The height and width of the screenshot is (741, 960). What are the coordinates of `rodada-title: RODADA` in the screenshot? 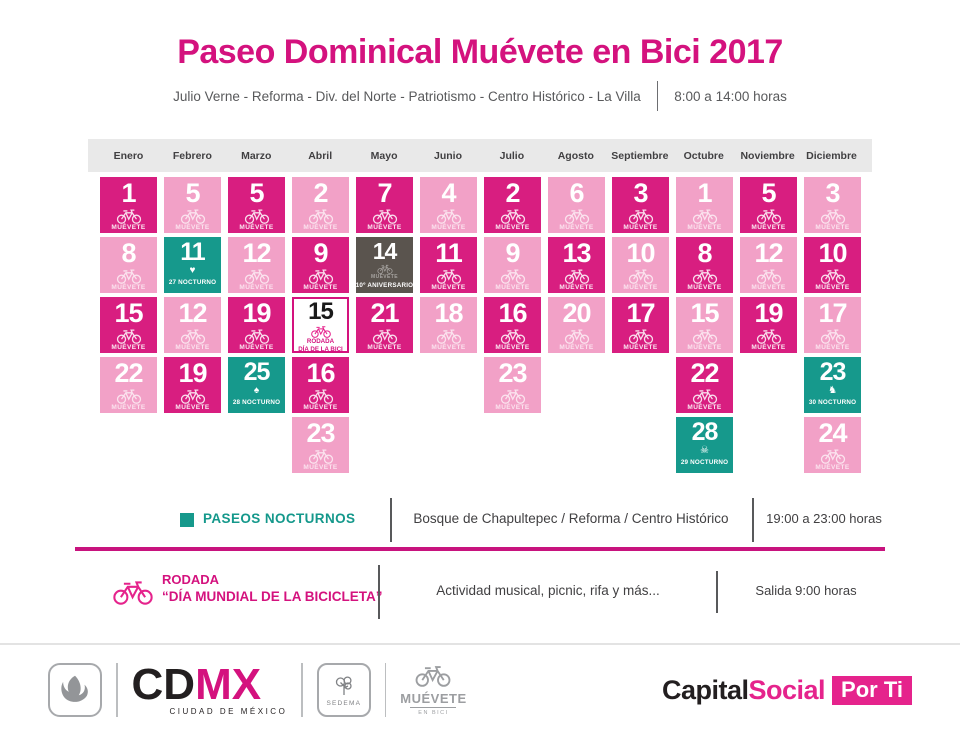 It's located at (191, 580).